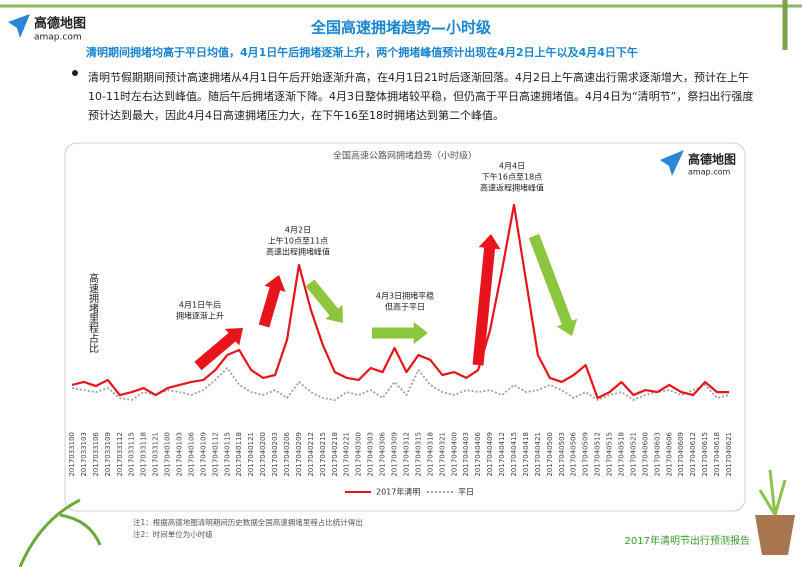  Describe the element at coordinates (251, 454) in the screenshot. I see `x-tick-label: 2017040121` at that location.